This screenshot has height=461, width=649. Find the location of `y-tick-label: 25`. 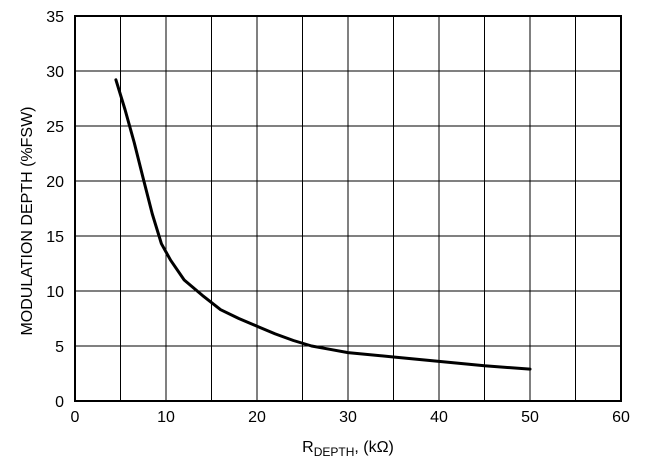

y-tick-label: 25 is located at coordinates (55, 127).